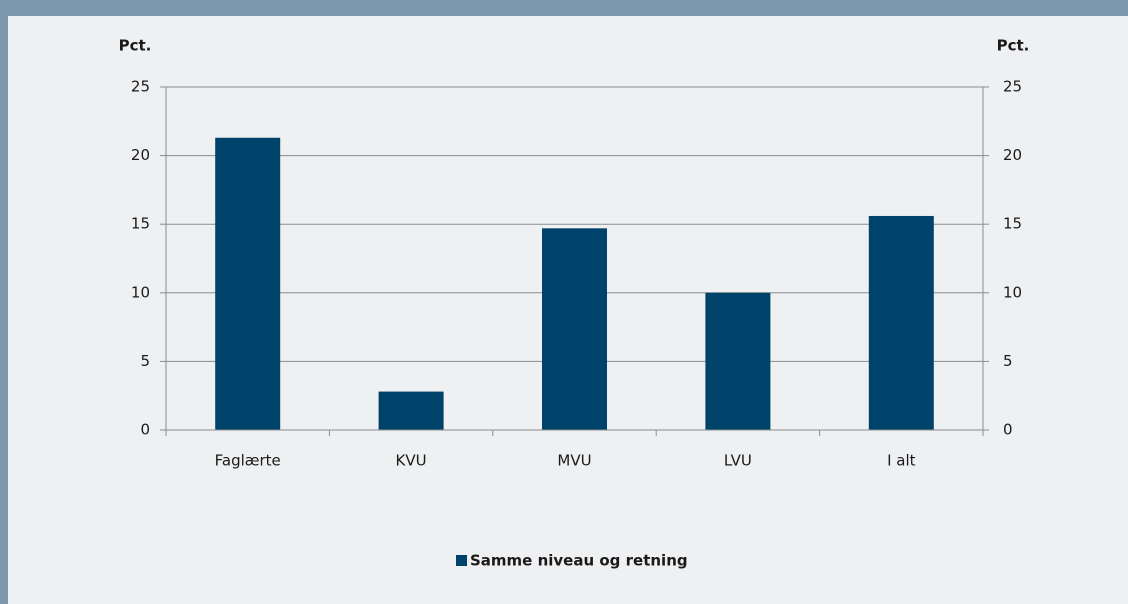  Describe the element at coordinates (574, 461) in the screenshot. I see `x-tick-label: MVU` at that location.